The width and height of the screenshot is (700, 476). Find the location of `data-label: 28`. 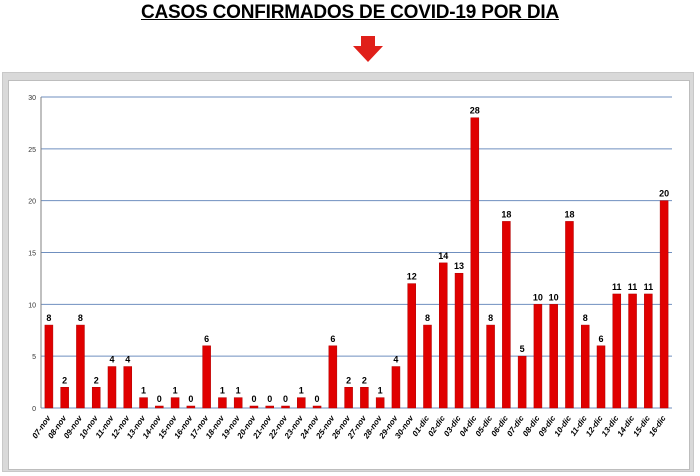

data-label: 28 is located at coordinates (475, 111).